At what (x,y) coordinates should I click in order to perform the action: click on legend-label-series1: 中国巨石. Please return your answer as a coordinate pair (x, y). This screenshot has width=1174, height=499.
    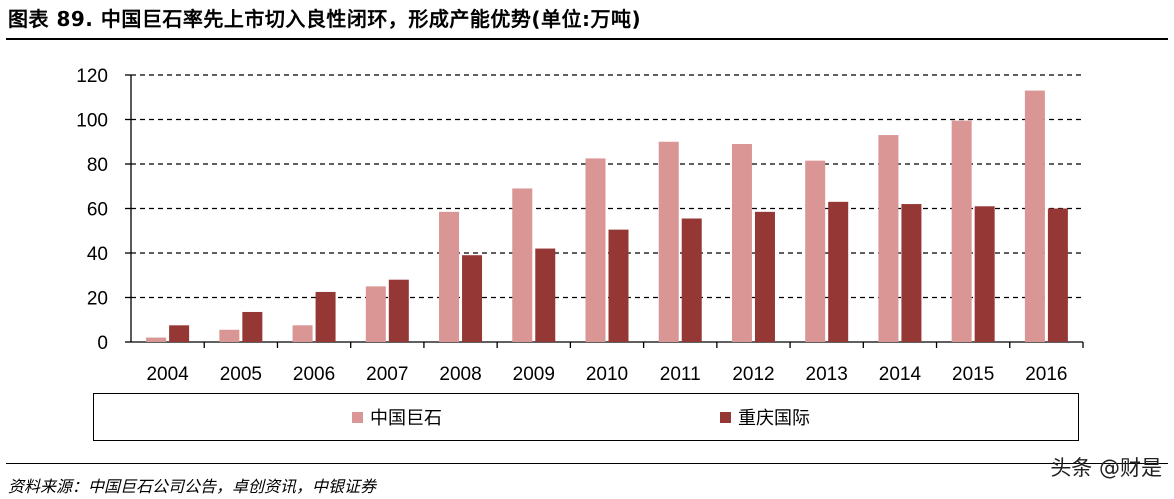
    Looking at the image, I should click on (406, 418).